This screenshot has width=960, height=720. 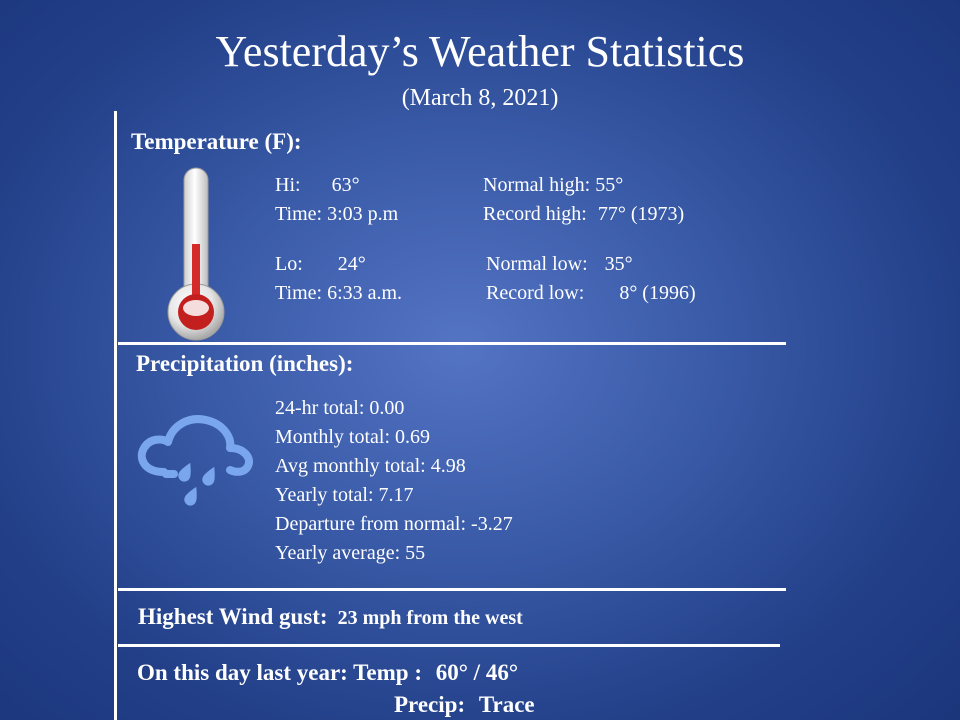 I want to click on page-title: Yesterday’s Weather Statistics, so click(x=480, y=51).